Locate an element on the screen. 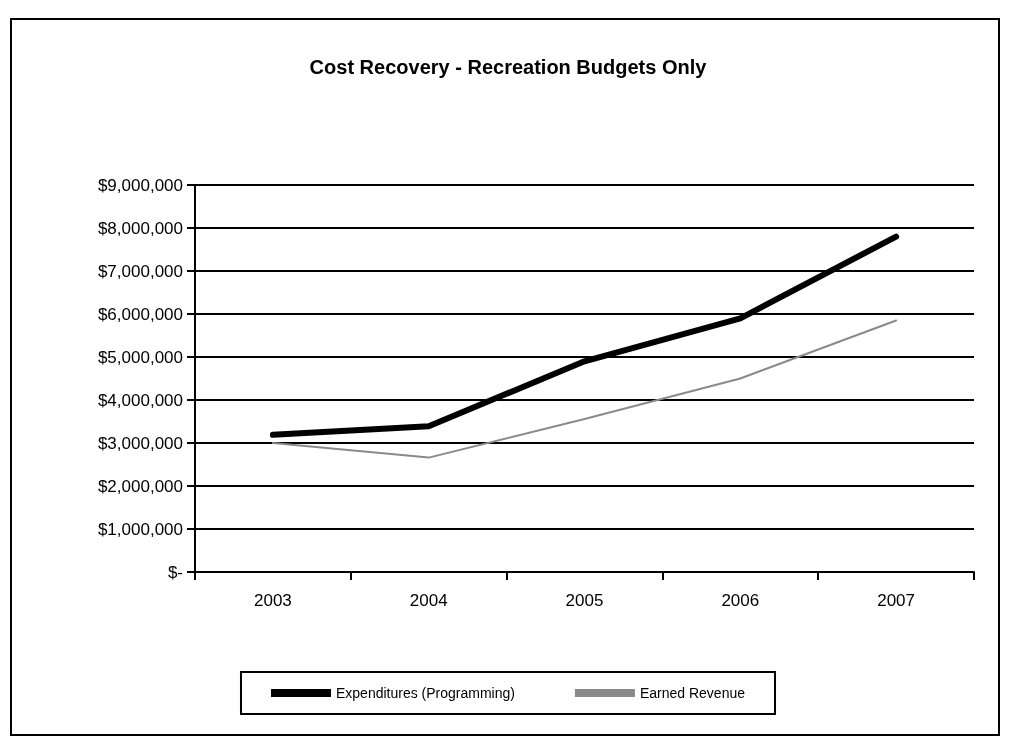 The width and height of the screenshot is (1016, 742). line-series is located at coordinates (584, 389).